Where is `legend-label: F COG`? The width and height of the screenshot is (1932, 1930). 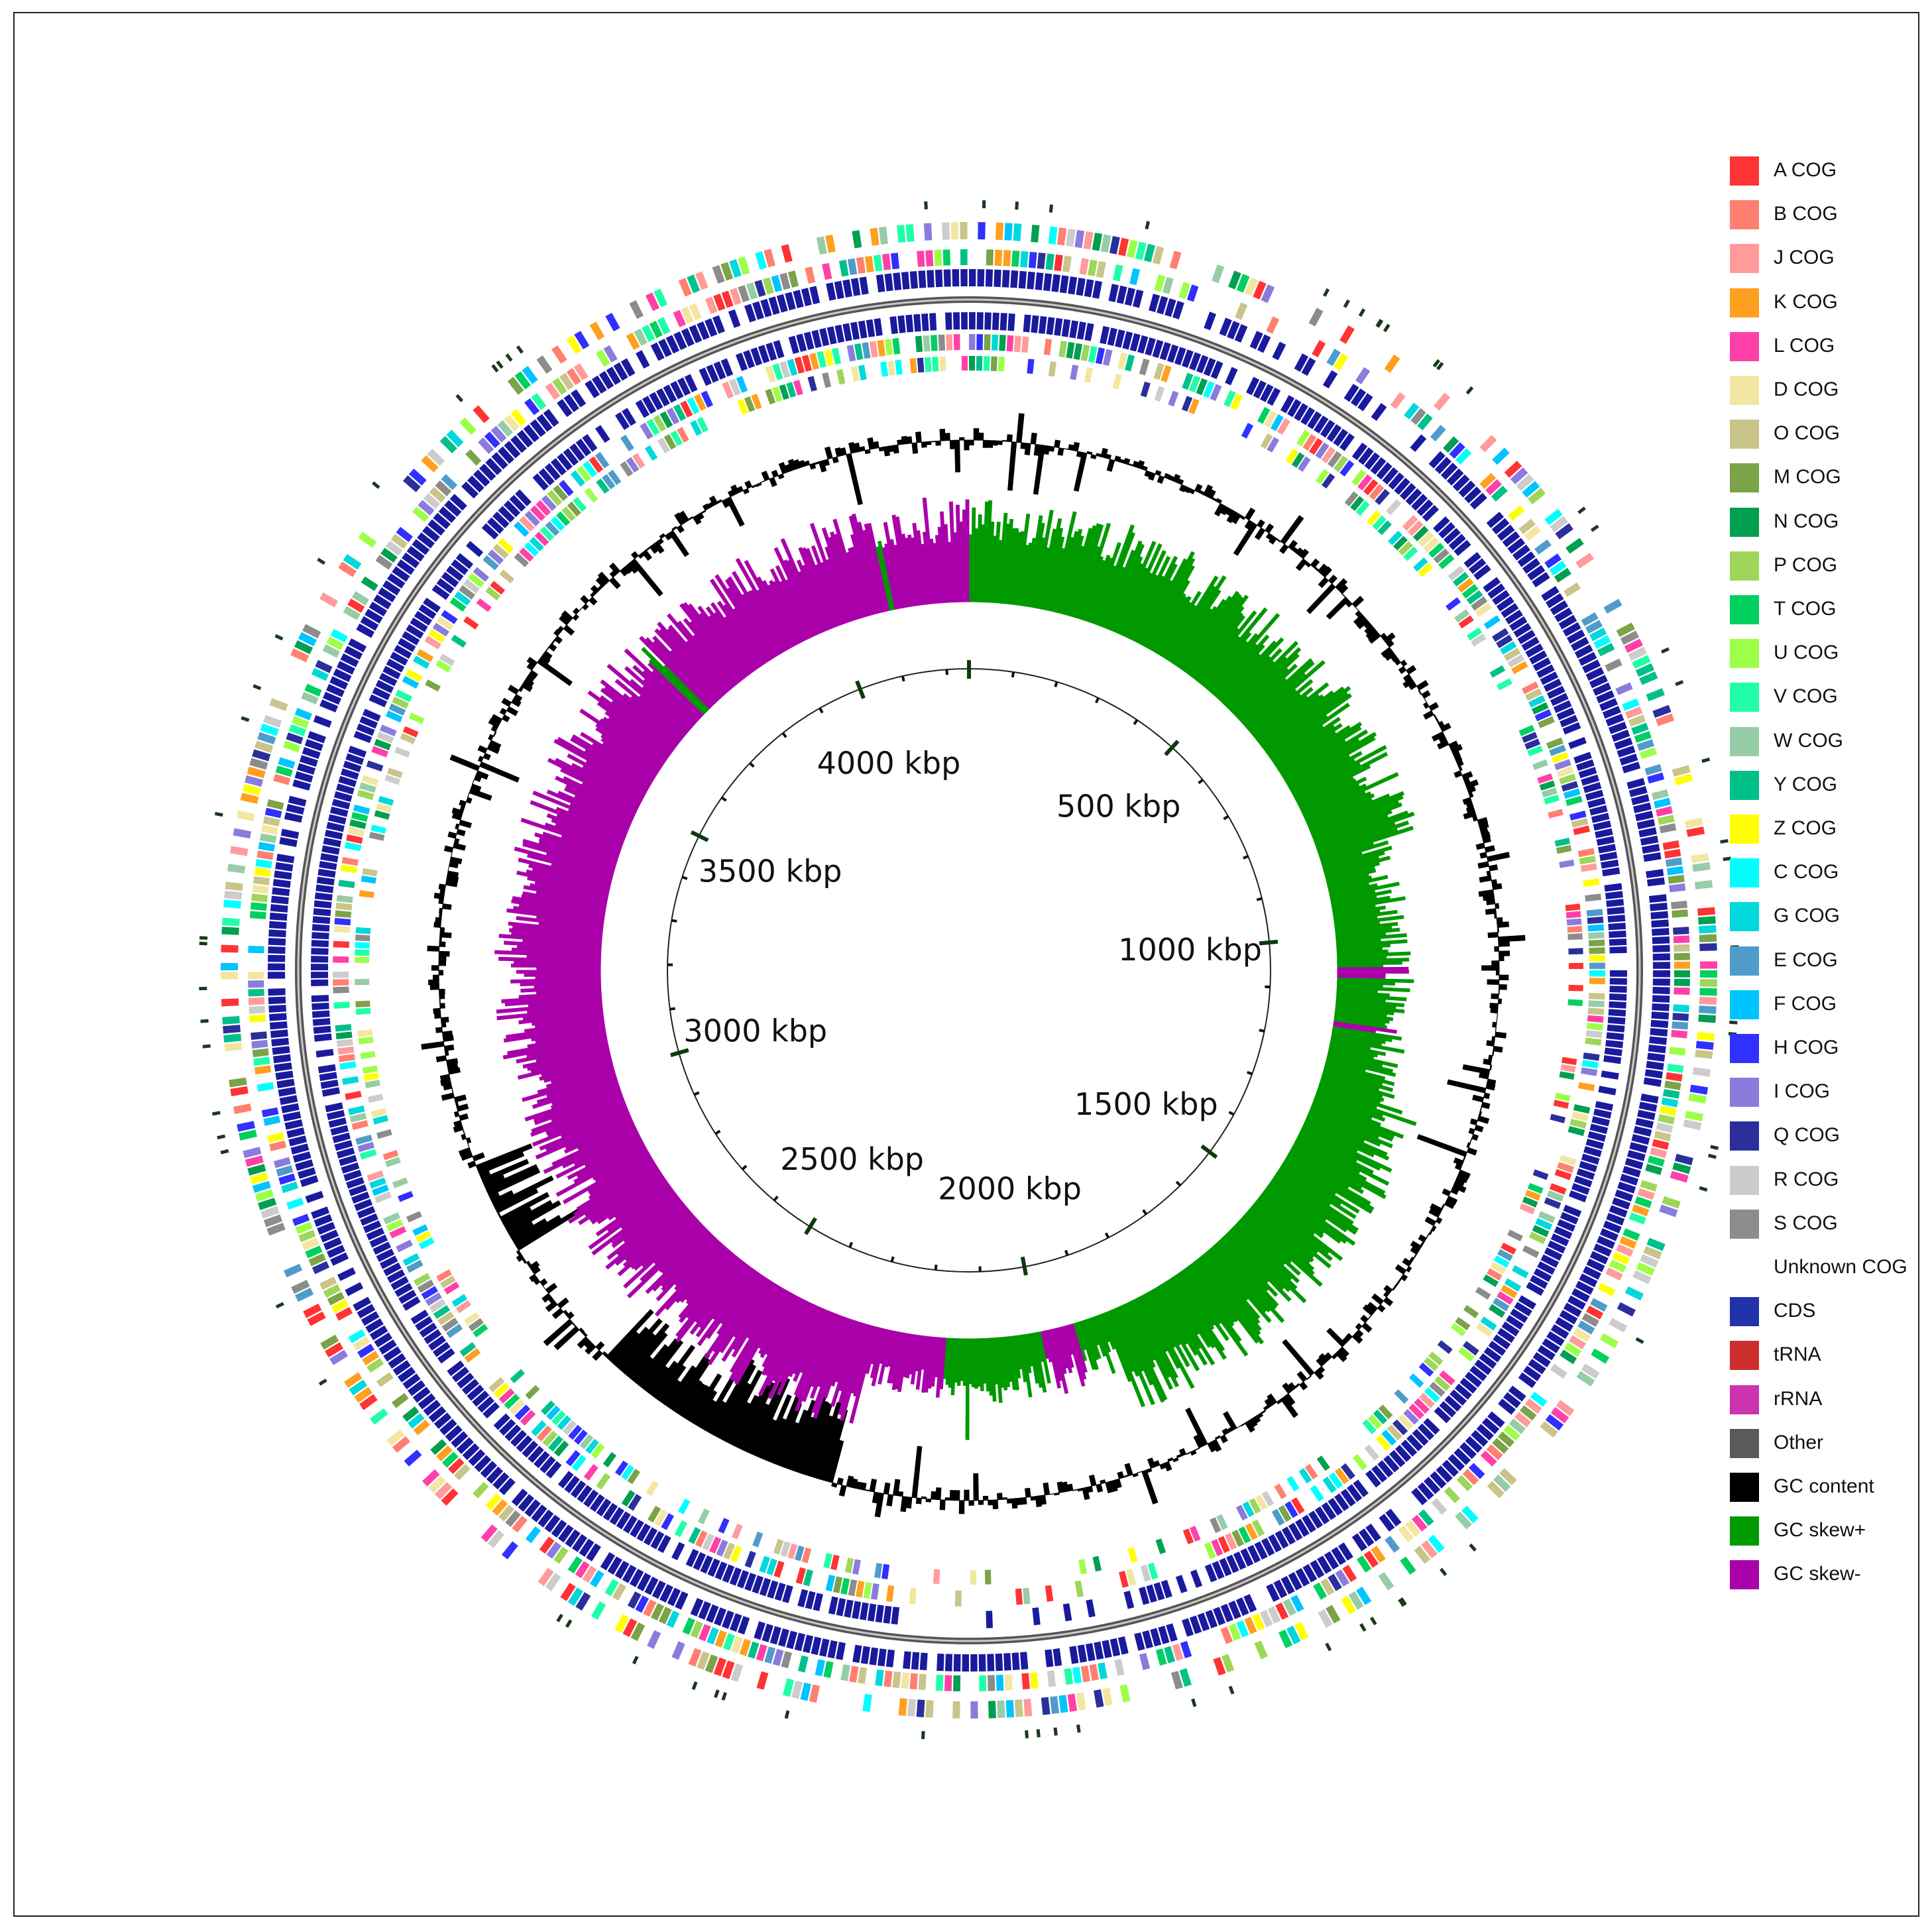
legend-label: F COG is located at coordinates (1805, 1003).